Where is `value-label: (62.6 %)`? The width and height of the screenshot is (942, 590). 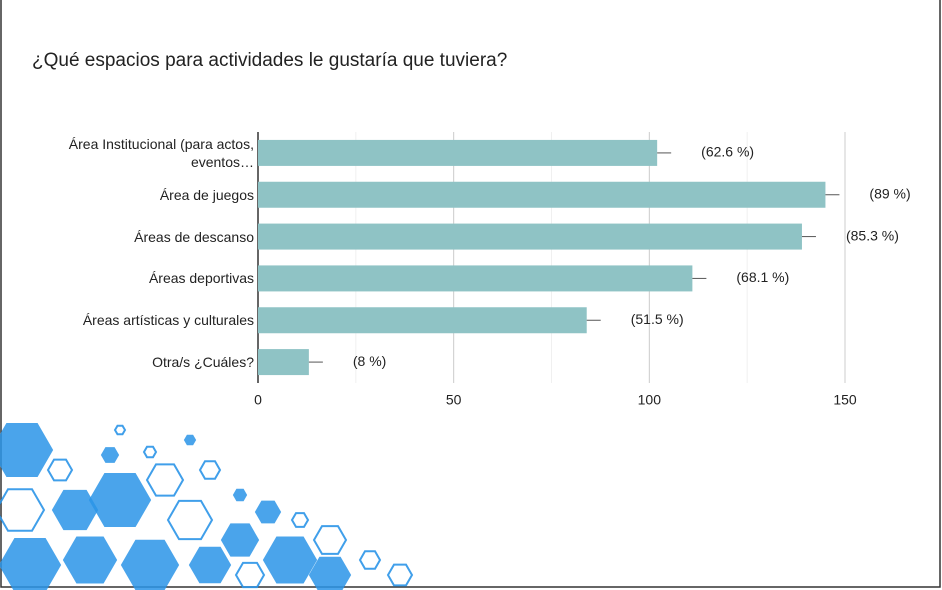 value-label: (62.6 %) is located at coordinates (727, 152).